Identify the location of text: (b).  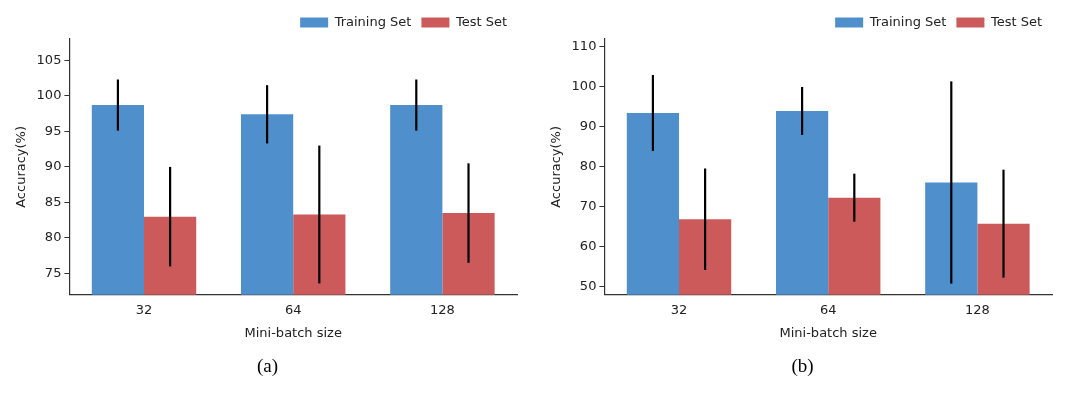
(802, 366).